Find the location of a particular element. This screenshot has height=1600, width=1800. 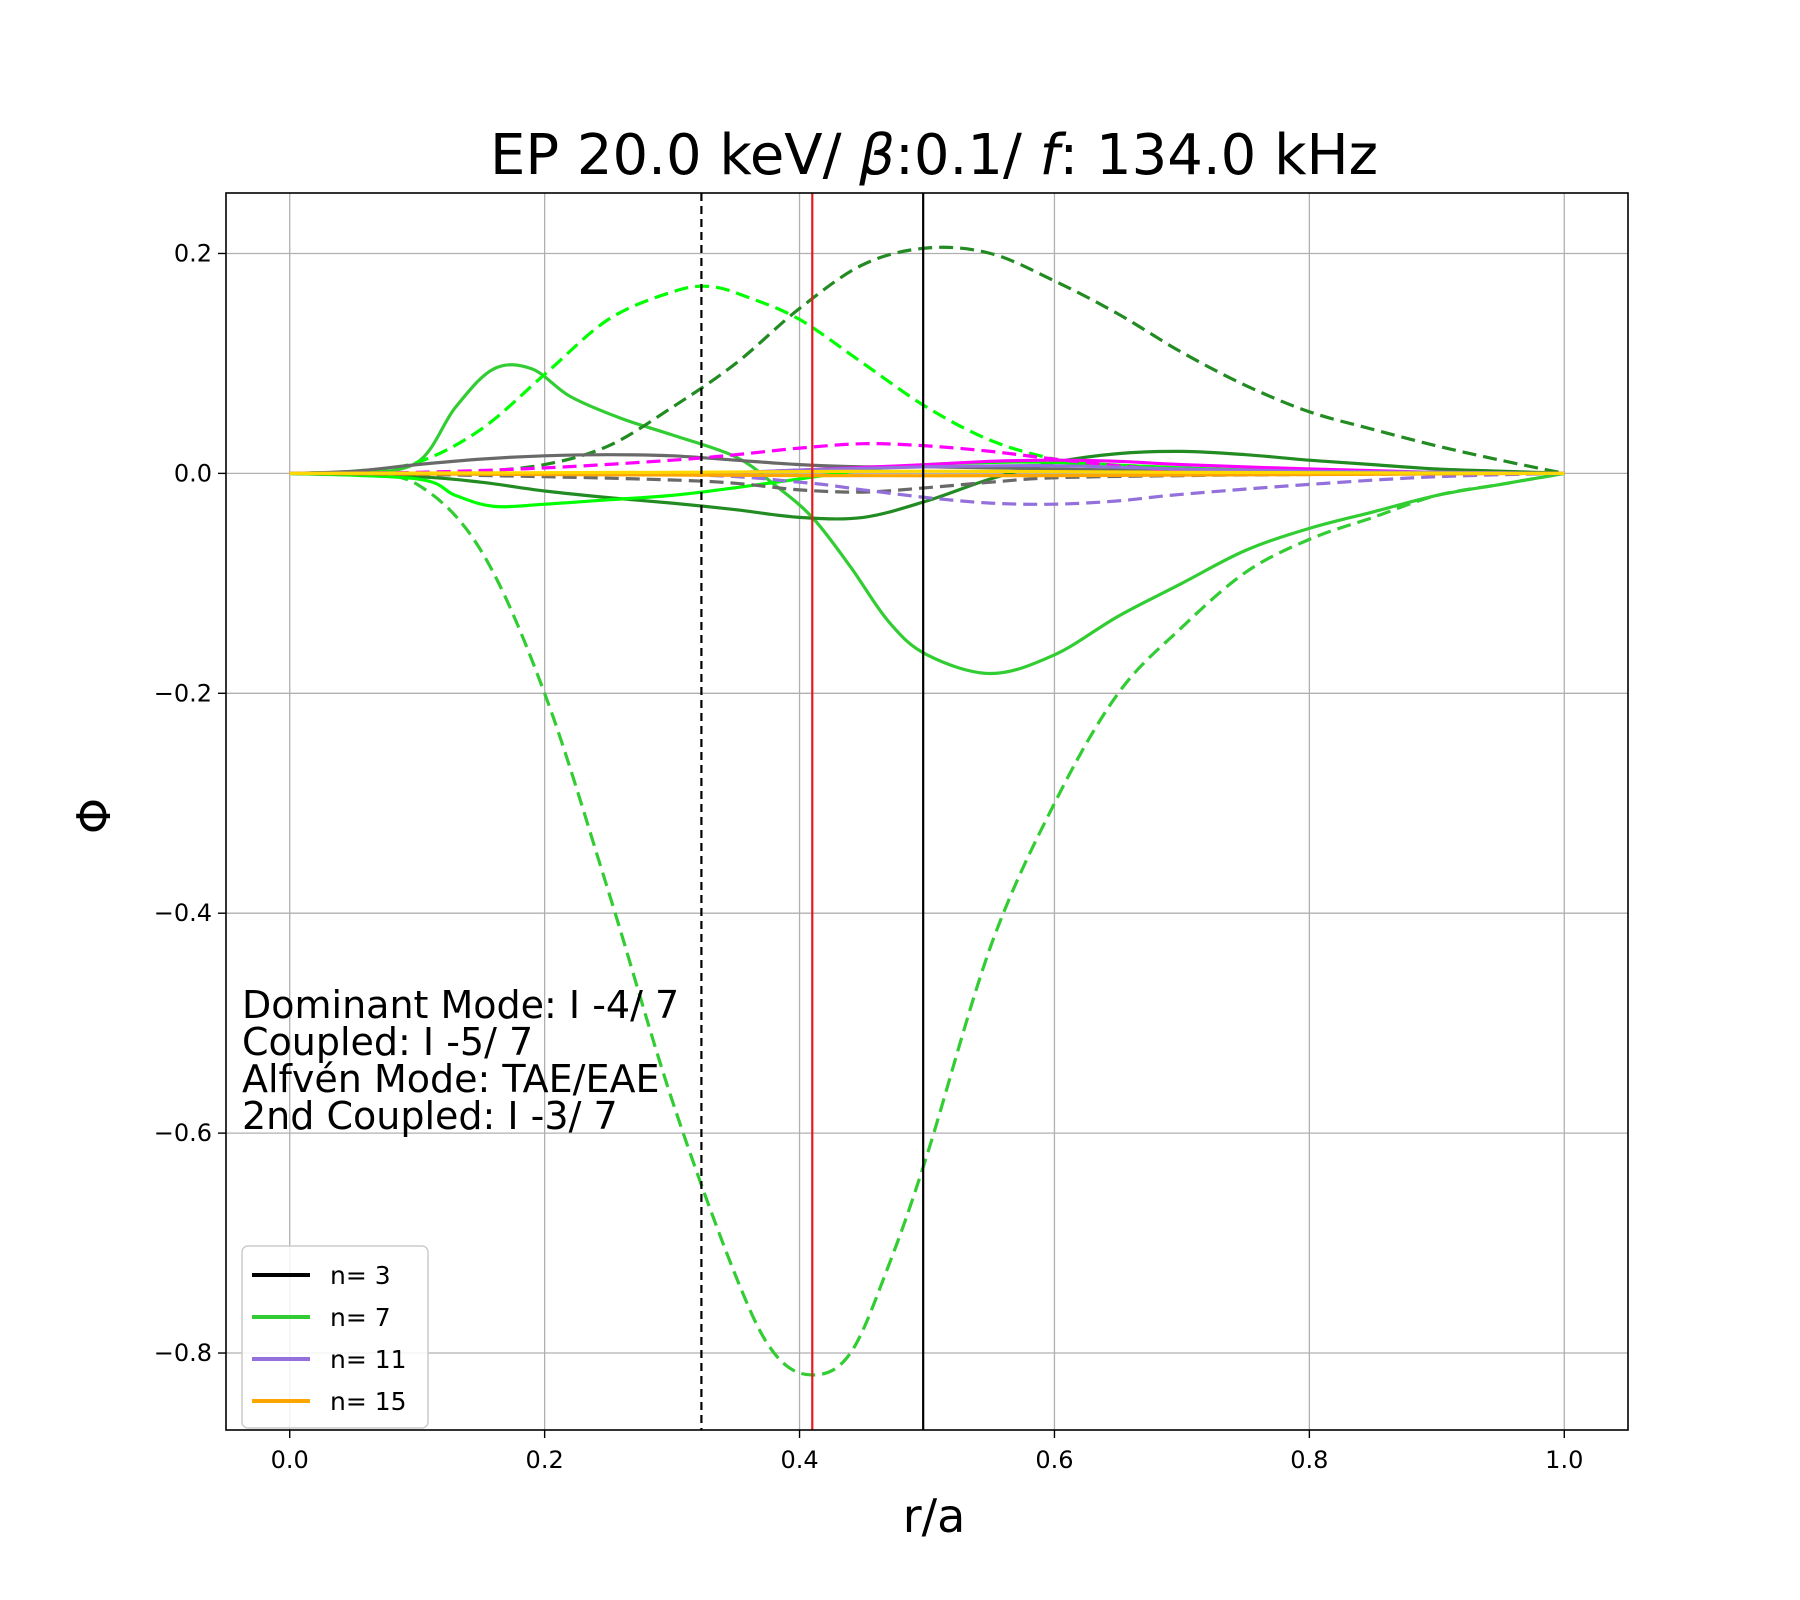

title-part: EP 20.0 keV/ is located at coordinates (674, 155).